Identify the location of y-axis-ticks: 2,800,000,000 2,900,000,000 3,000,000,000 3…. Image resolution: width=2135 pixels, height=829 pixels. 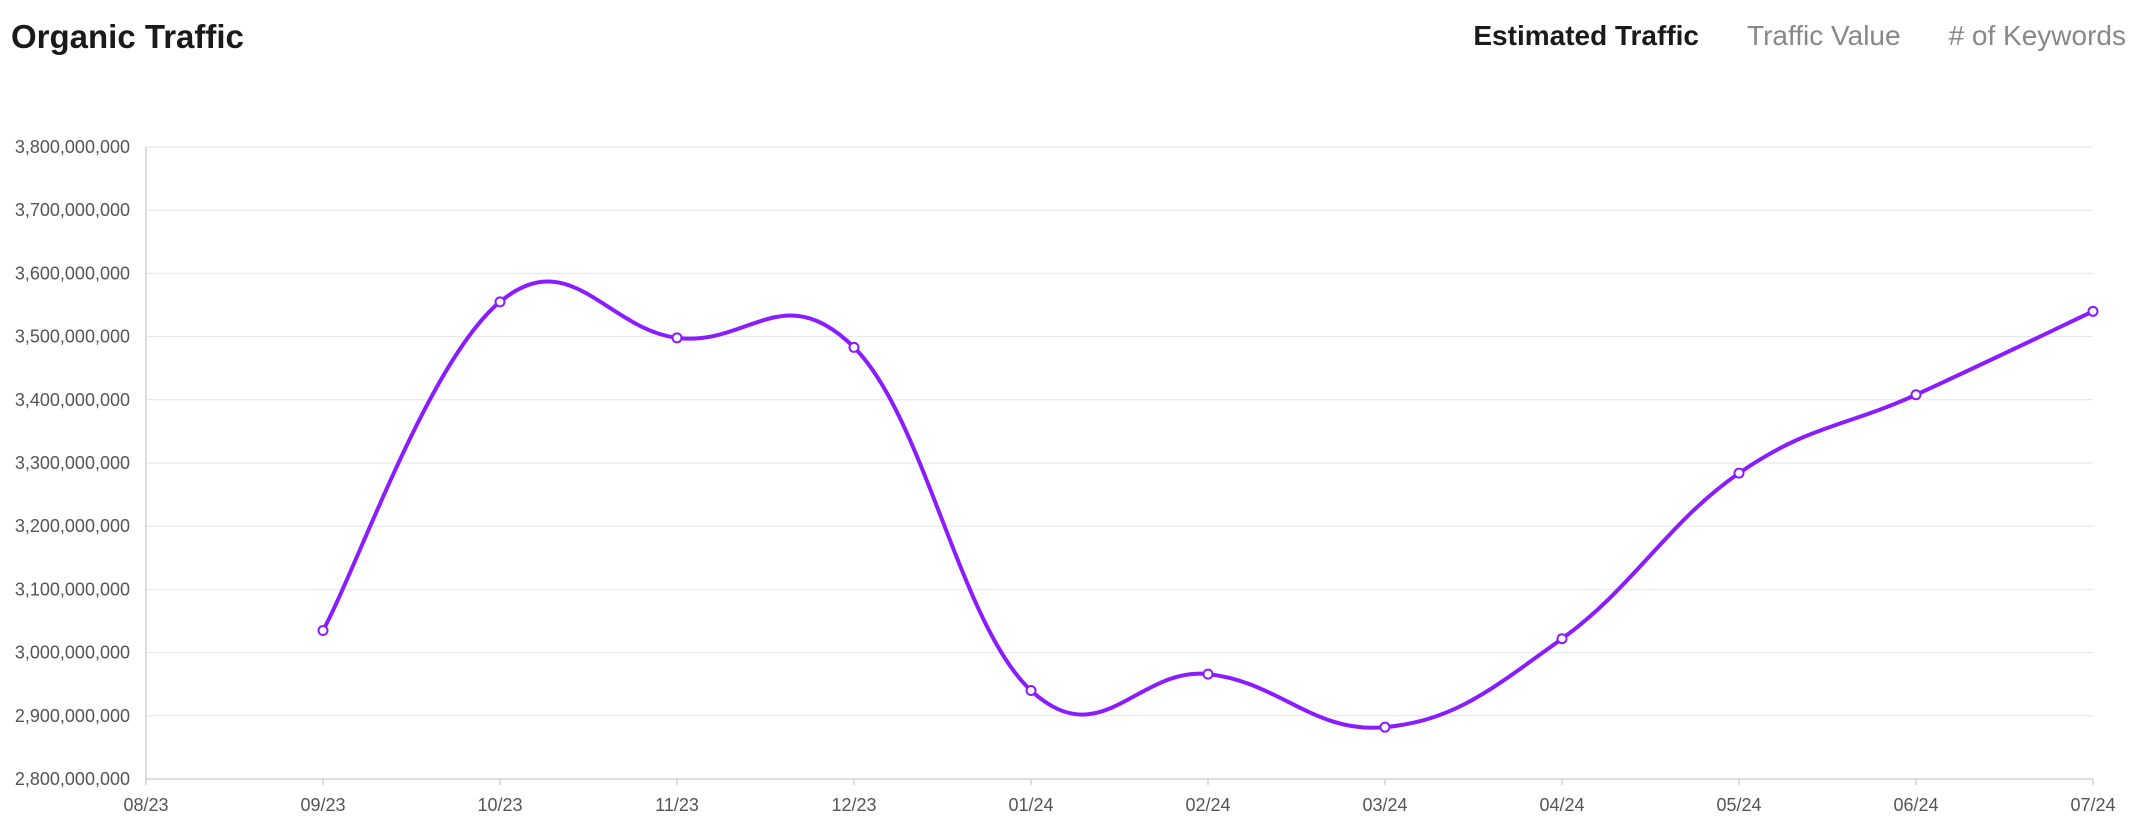
(72, 463).